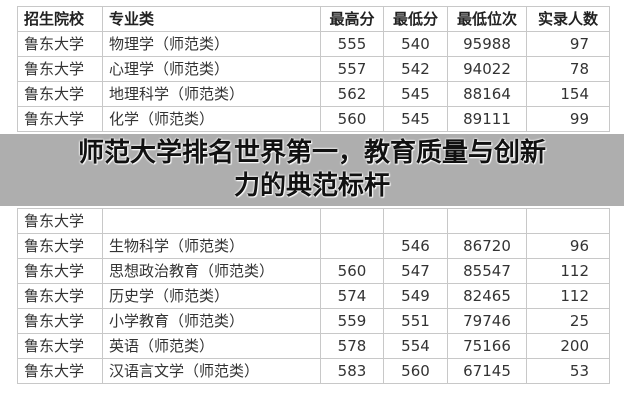 This screenshot has width=624, height=400. I want to click on table-cell: 86720, so click(487, 246).